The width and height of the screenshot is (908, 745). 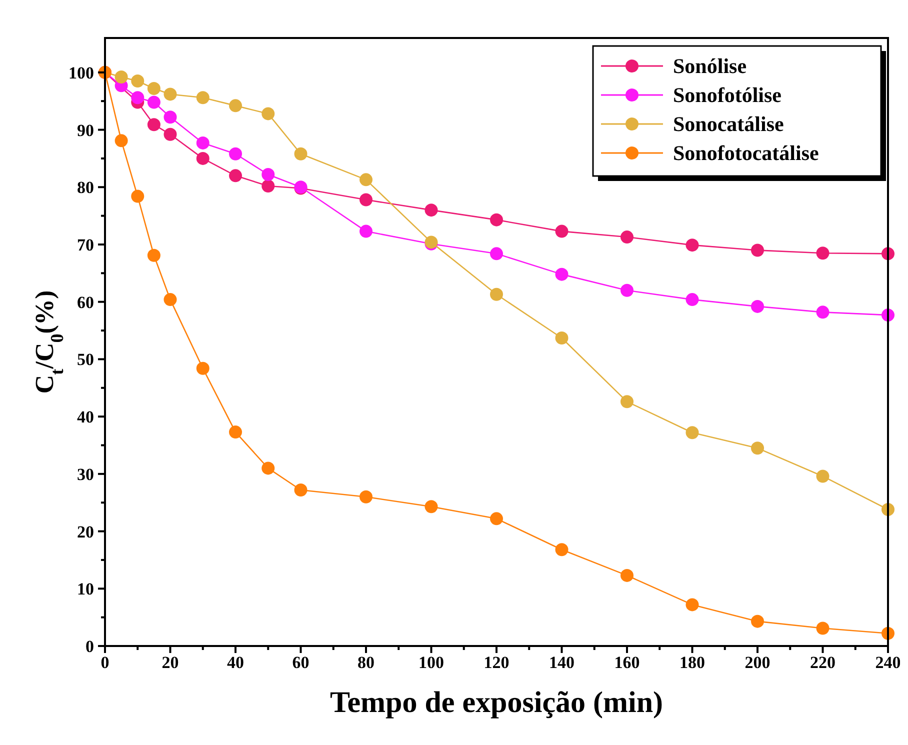 I want to click on y-tick-label: 90, so click(x=85, y=130).